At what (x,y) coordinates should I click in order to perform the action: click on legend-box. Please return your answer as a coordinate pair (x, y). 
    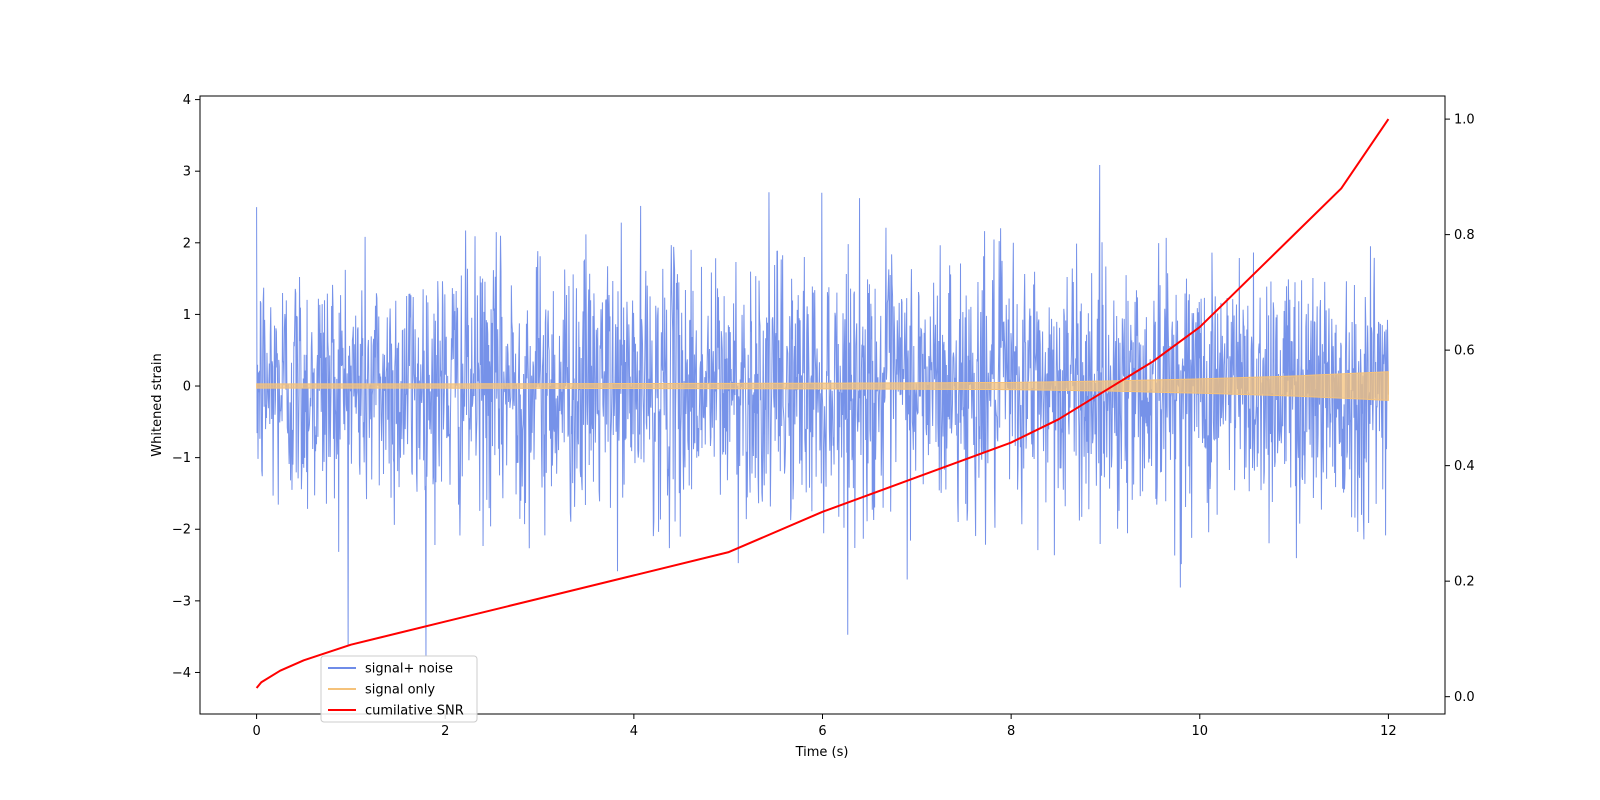
    Looking at the image, I should click on (399, 689).